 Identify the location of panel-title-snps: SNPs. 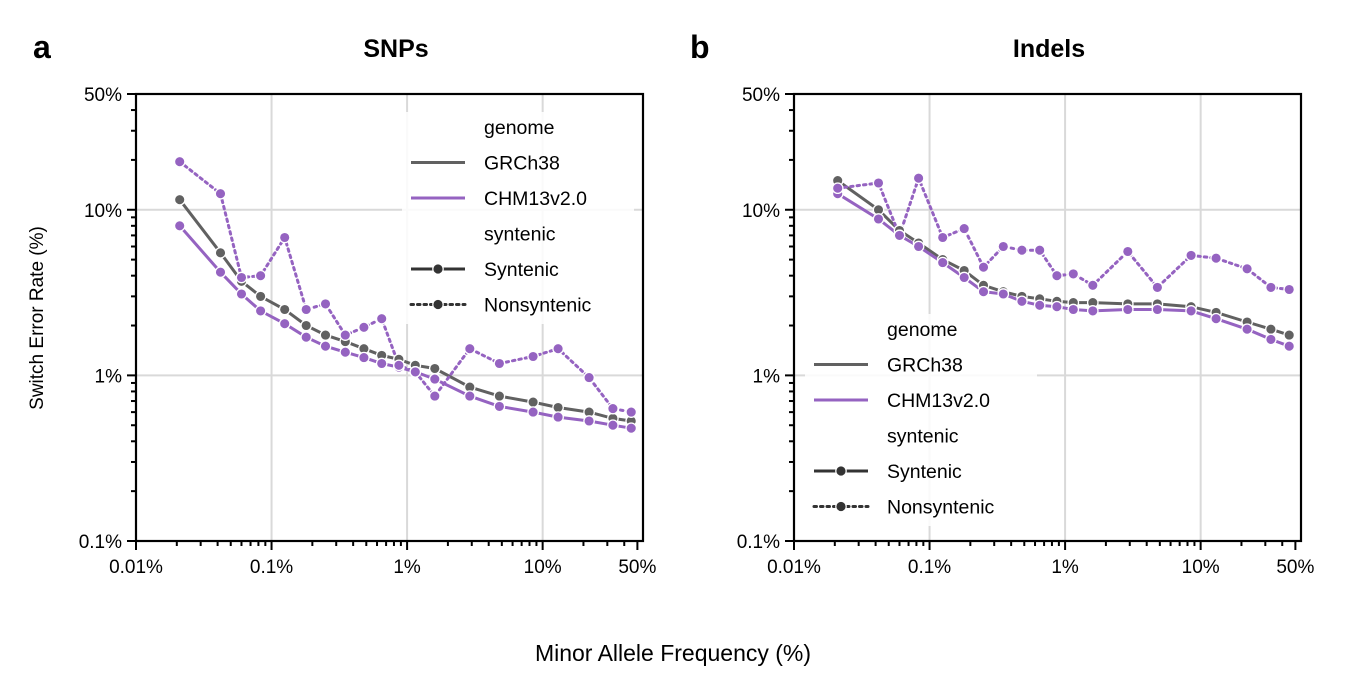
(395, 49).